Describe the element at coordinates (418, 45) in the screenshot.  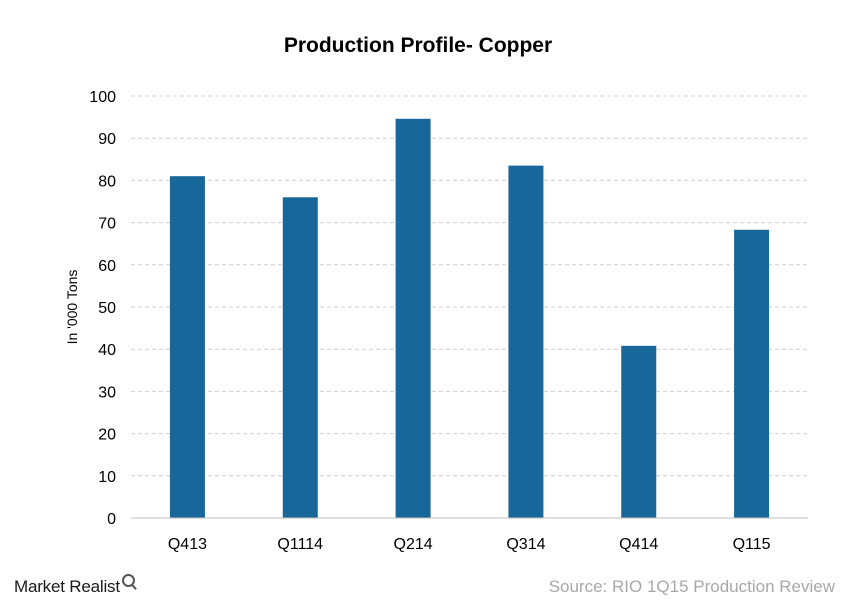
I see `chart-title: Production Profile- Copper` at that location.